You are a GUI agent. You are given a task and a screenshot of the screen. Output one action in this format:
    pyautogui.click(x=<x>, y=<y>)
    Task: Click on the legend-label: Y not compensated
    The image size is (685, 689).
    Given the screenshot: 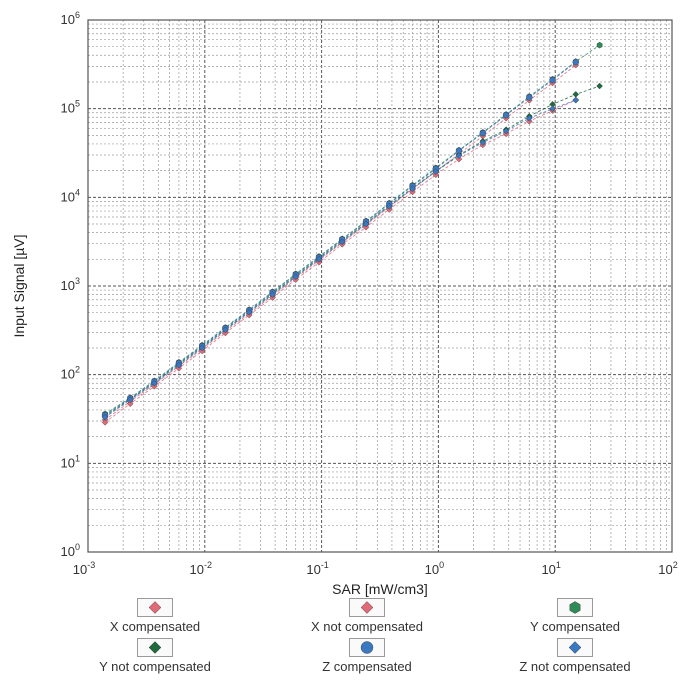 What is the action you would take?
    pyautogui.click(x=155, y=666)
    